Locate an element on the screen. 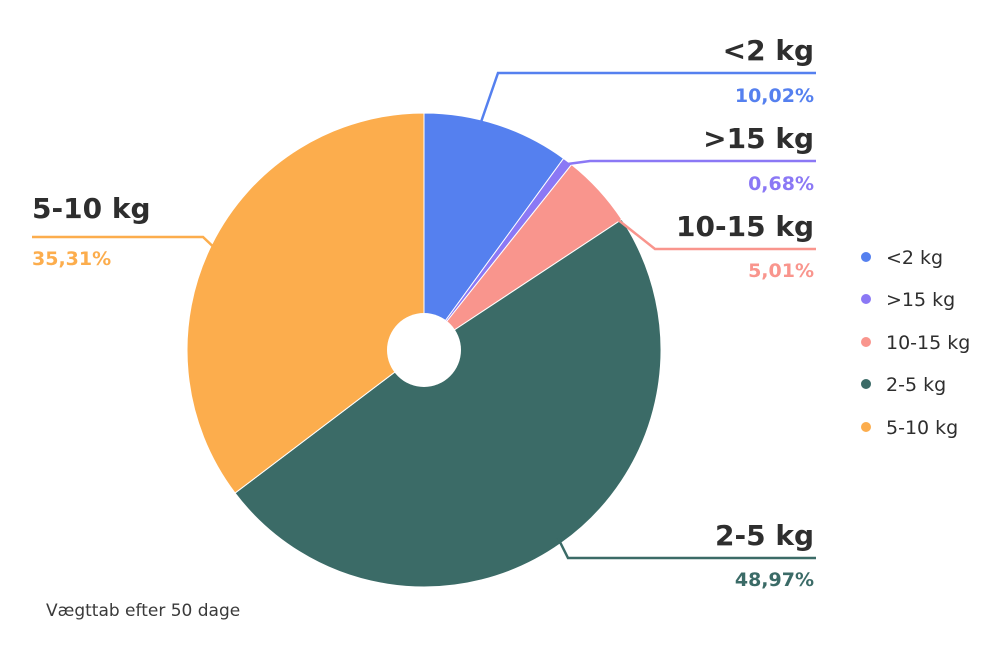 This screenshot has width=1000, height=663. legend-item-2-5kg: 2-5 kg is located at coordinates (903, 385).